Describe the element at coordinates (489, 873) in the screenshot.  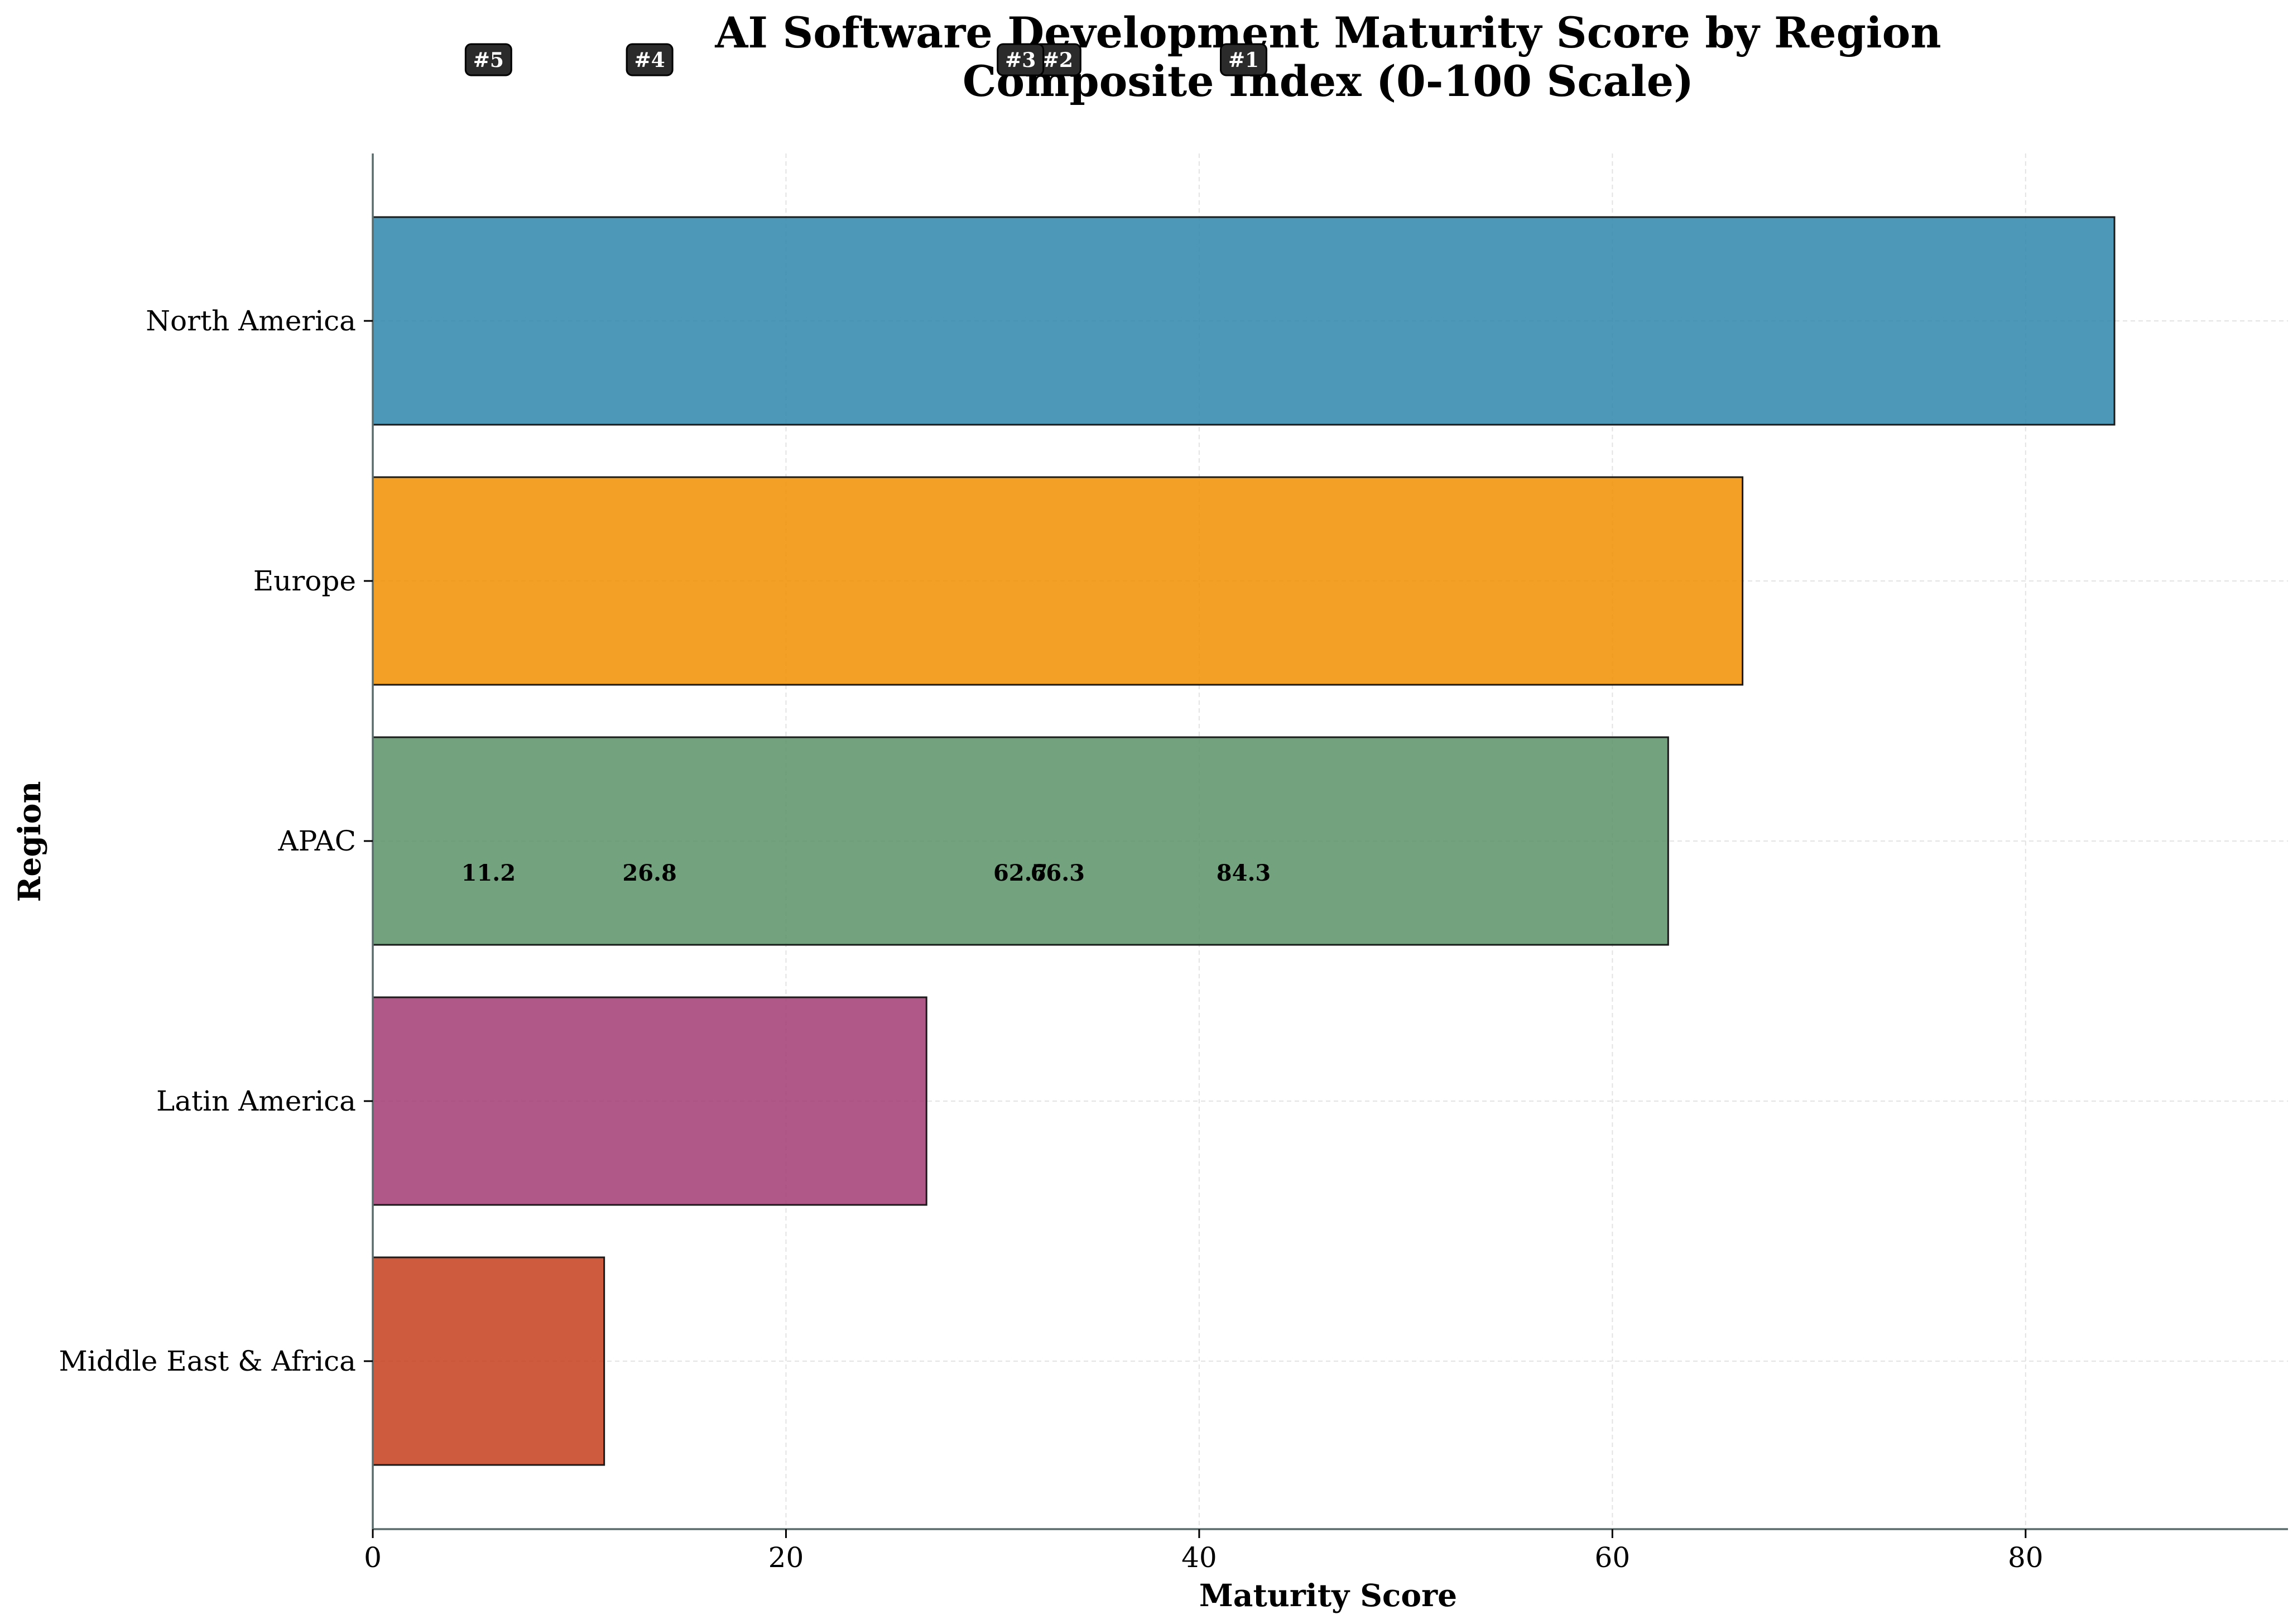
I see `data-label: 11.2` at that location.